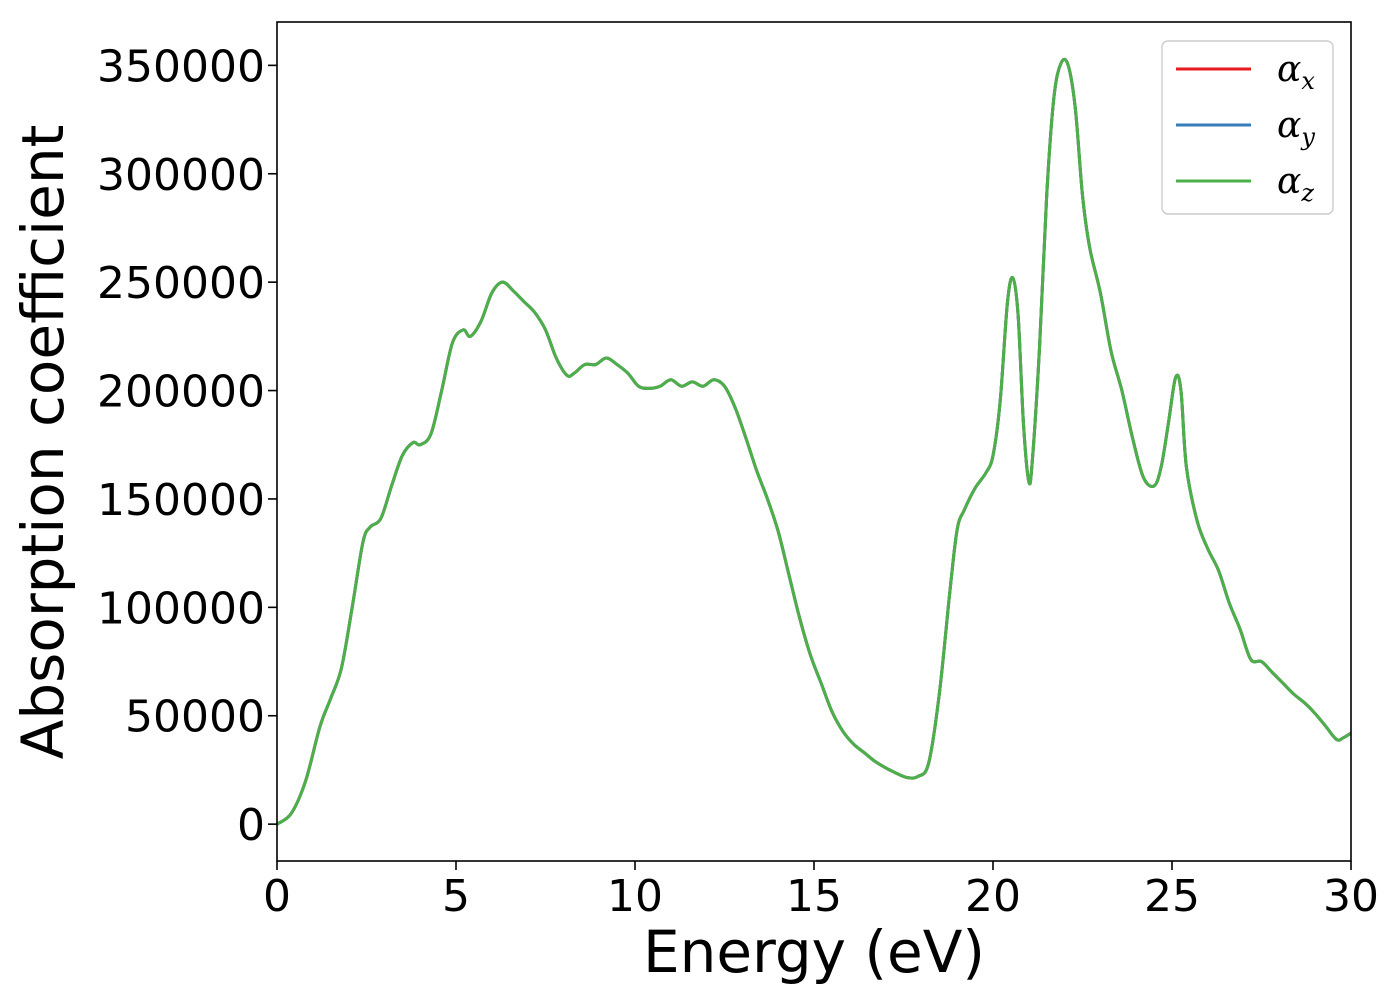 This screenshot has width=1400, height=1000. What do you see at coordinates (635, 896) in the screenshot?
I see `x-tick-label: 10` at bounding box center [635, 896].